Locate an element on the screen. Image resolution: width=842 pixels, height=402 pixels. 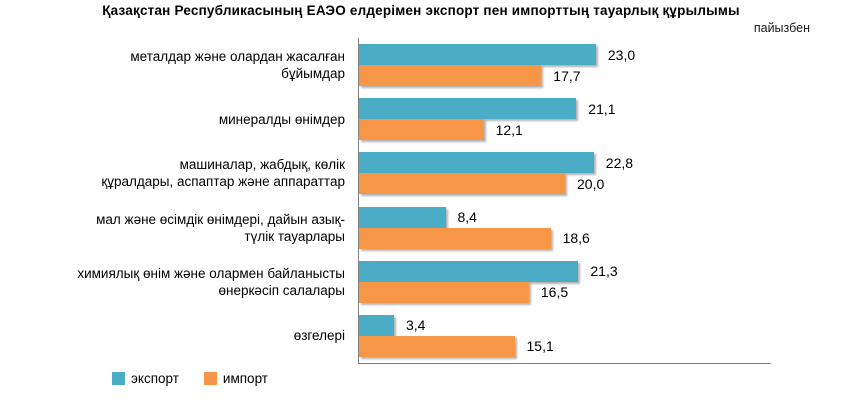
category-label: минералды өнімдер is located at coordinates (281, 119).